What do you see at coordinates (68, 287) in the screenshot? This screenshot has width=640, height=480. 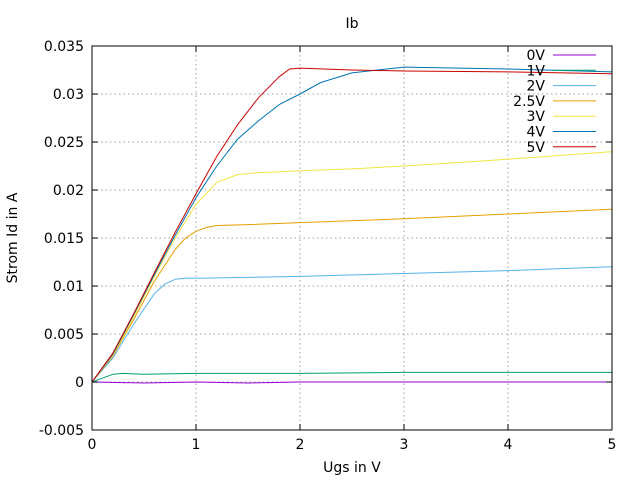 I see `y-tick-label: 0.01` at bounding box center [68, 287].